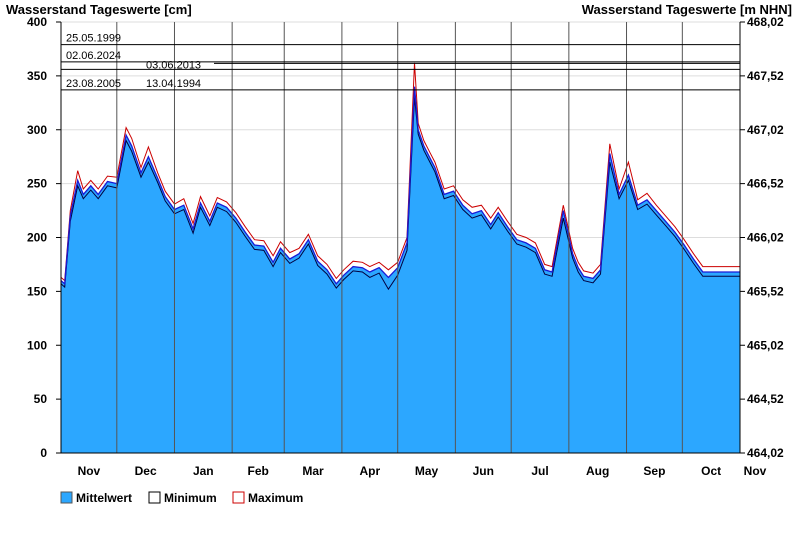 The width and height of the screenshot is (800, 555). I want to click on legend-label-minimum: Minimum, so click(190, 498).